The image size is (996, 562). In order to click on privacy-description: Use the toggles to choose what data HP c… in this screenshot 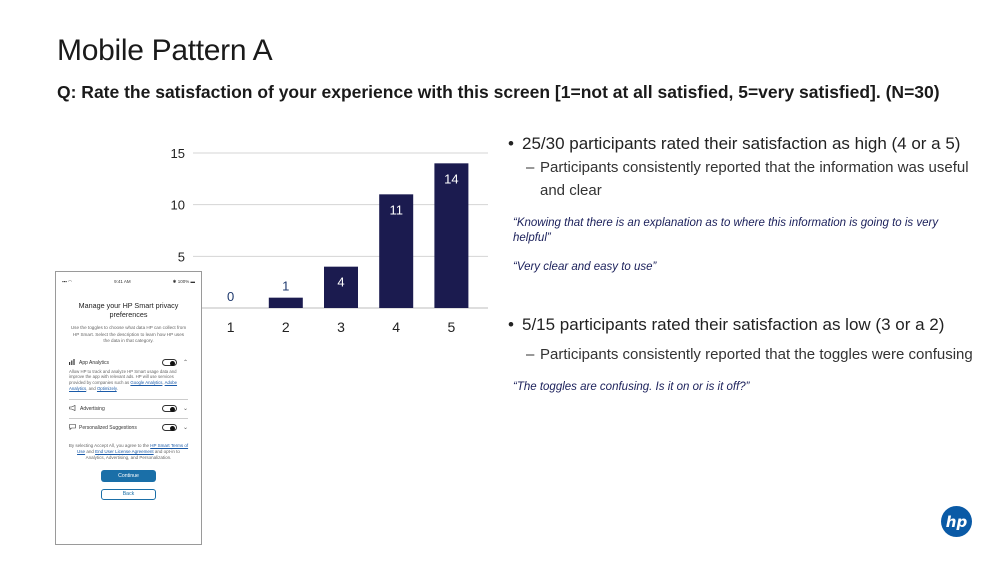, I will do `click(128, 334)`.